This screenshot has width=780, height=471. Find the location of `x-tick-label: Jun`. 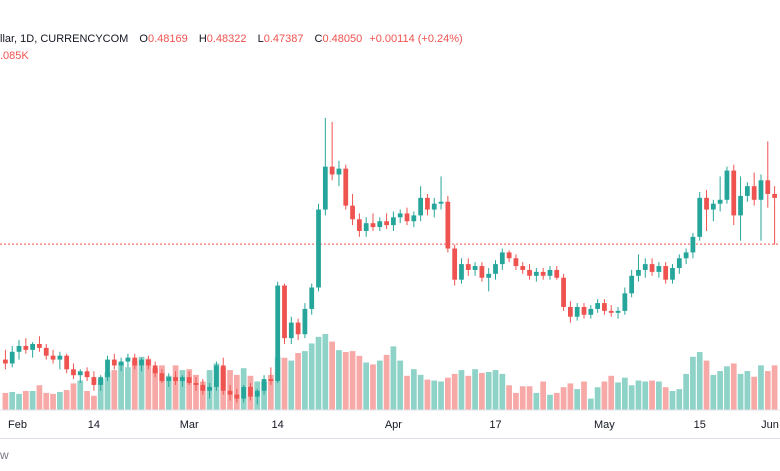

x-tick-label: Jun is located at coordinates (770, 425).